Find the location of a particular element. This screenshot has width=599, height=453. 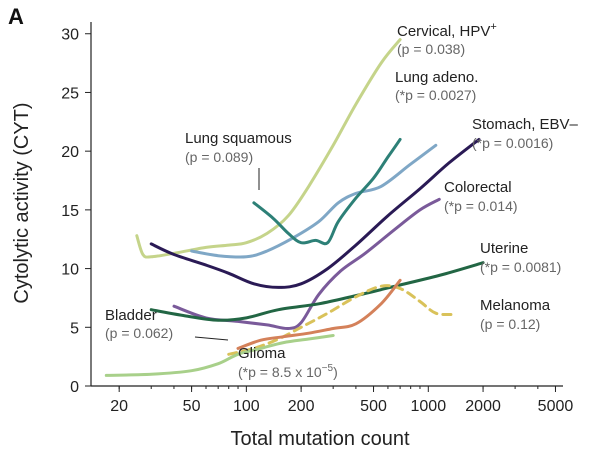

series-p-bladder: (p = 0.062) is located at coordinates (139, 333).